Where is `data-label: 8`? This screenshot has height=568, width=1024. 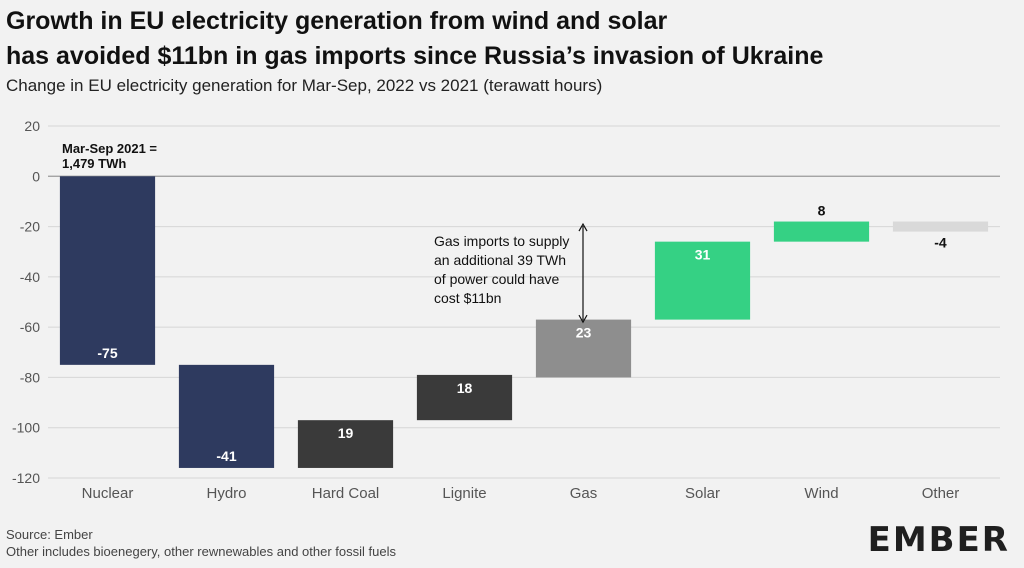
data-label: 8 is located at coordinates (822, 211).